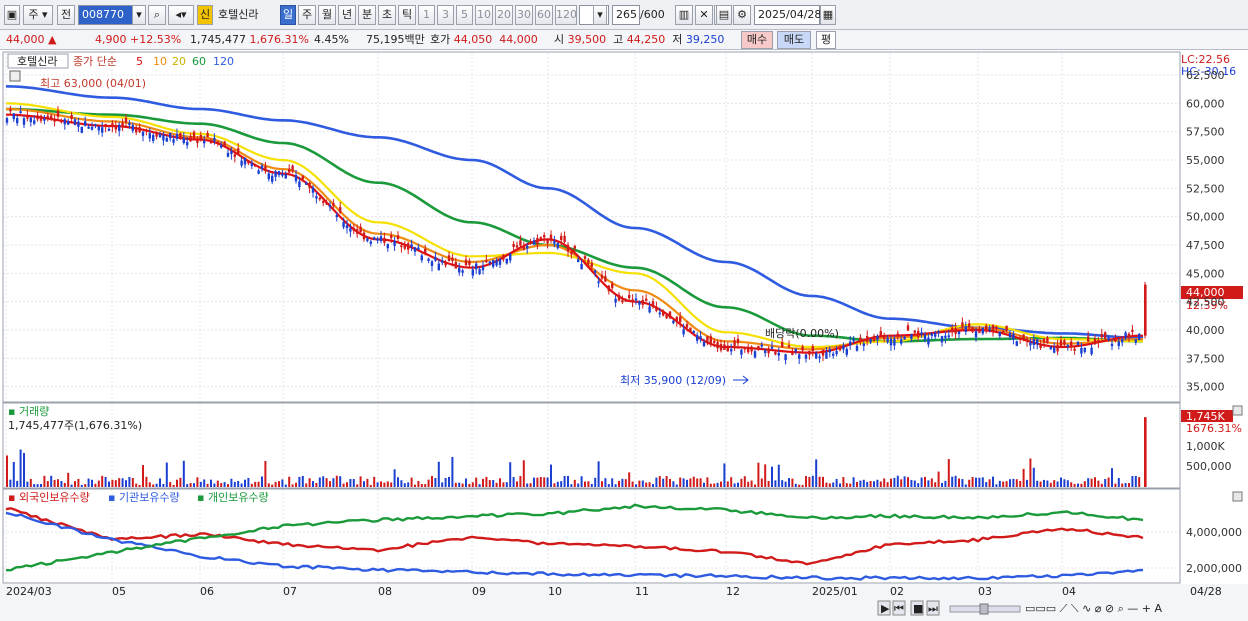  I want to click on interval-1: 1, so click(426, 15).